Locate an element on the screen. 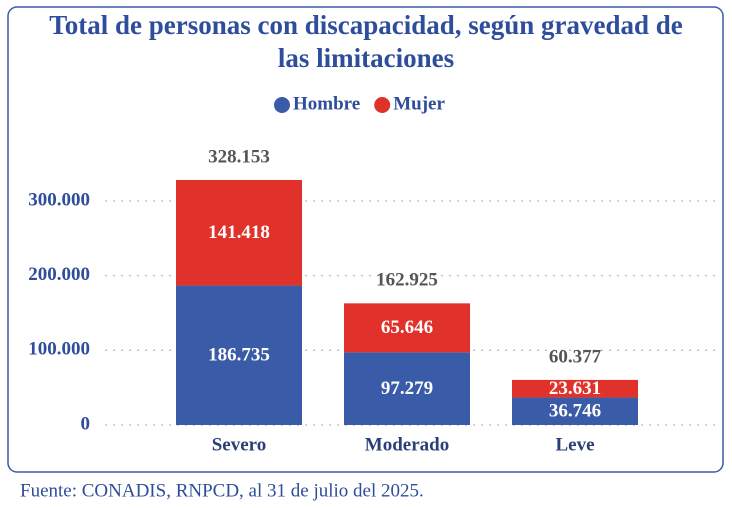 This screenshot has width=732, height=508. value-label: 23.631 is located at coordinates (575, 388).